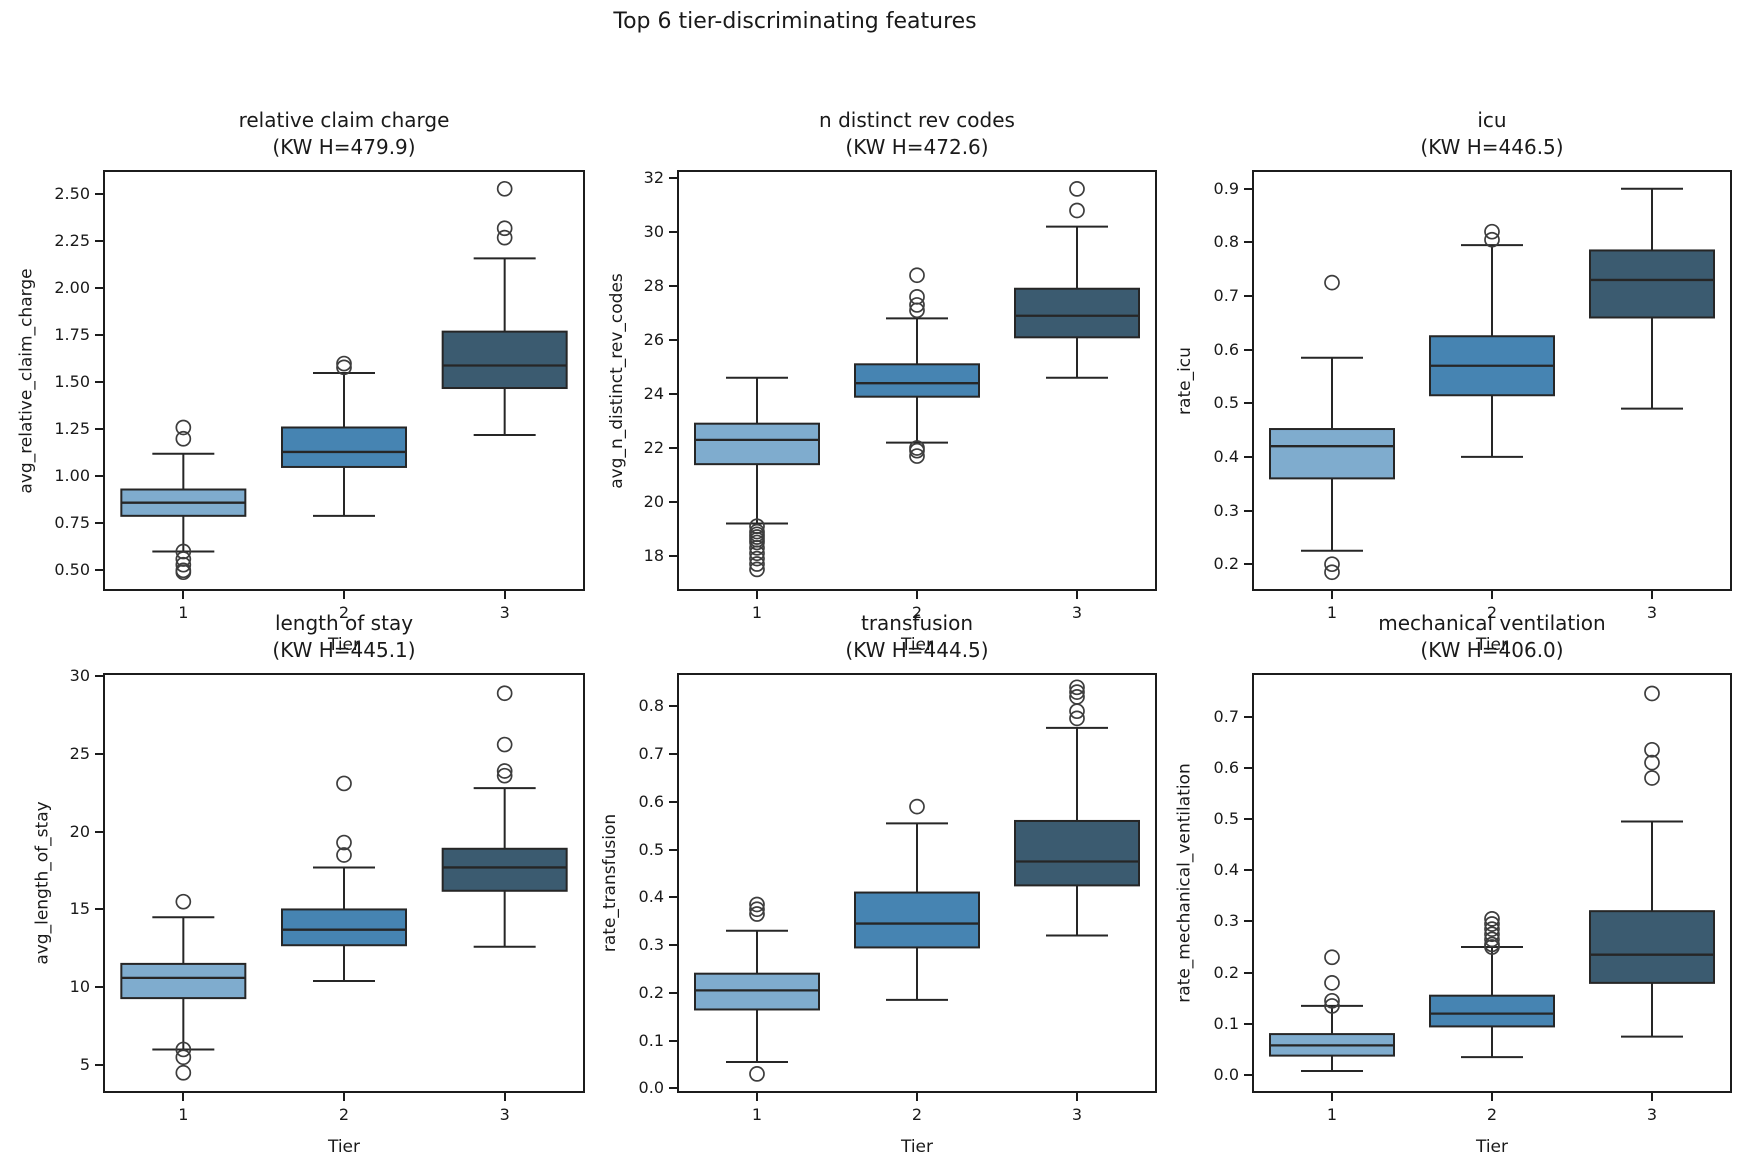 This screenshot has height=1172, width=1747. Describe the element at coordinates (1652, 1114) in the screenshot. I see `x-tick-label: 3` at that location.